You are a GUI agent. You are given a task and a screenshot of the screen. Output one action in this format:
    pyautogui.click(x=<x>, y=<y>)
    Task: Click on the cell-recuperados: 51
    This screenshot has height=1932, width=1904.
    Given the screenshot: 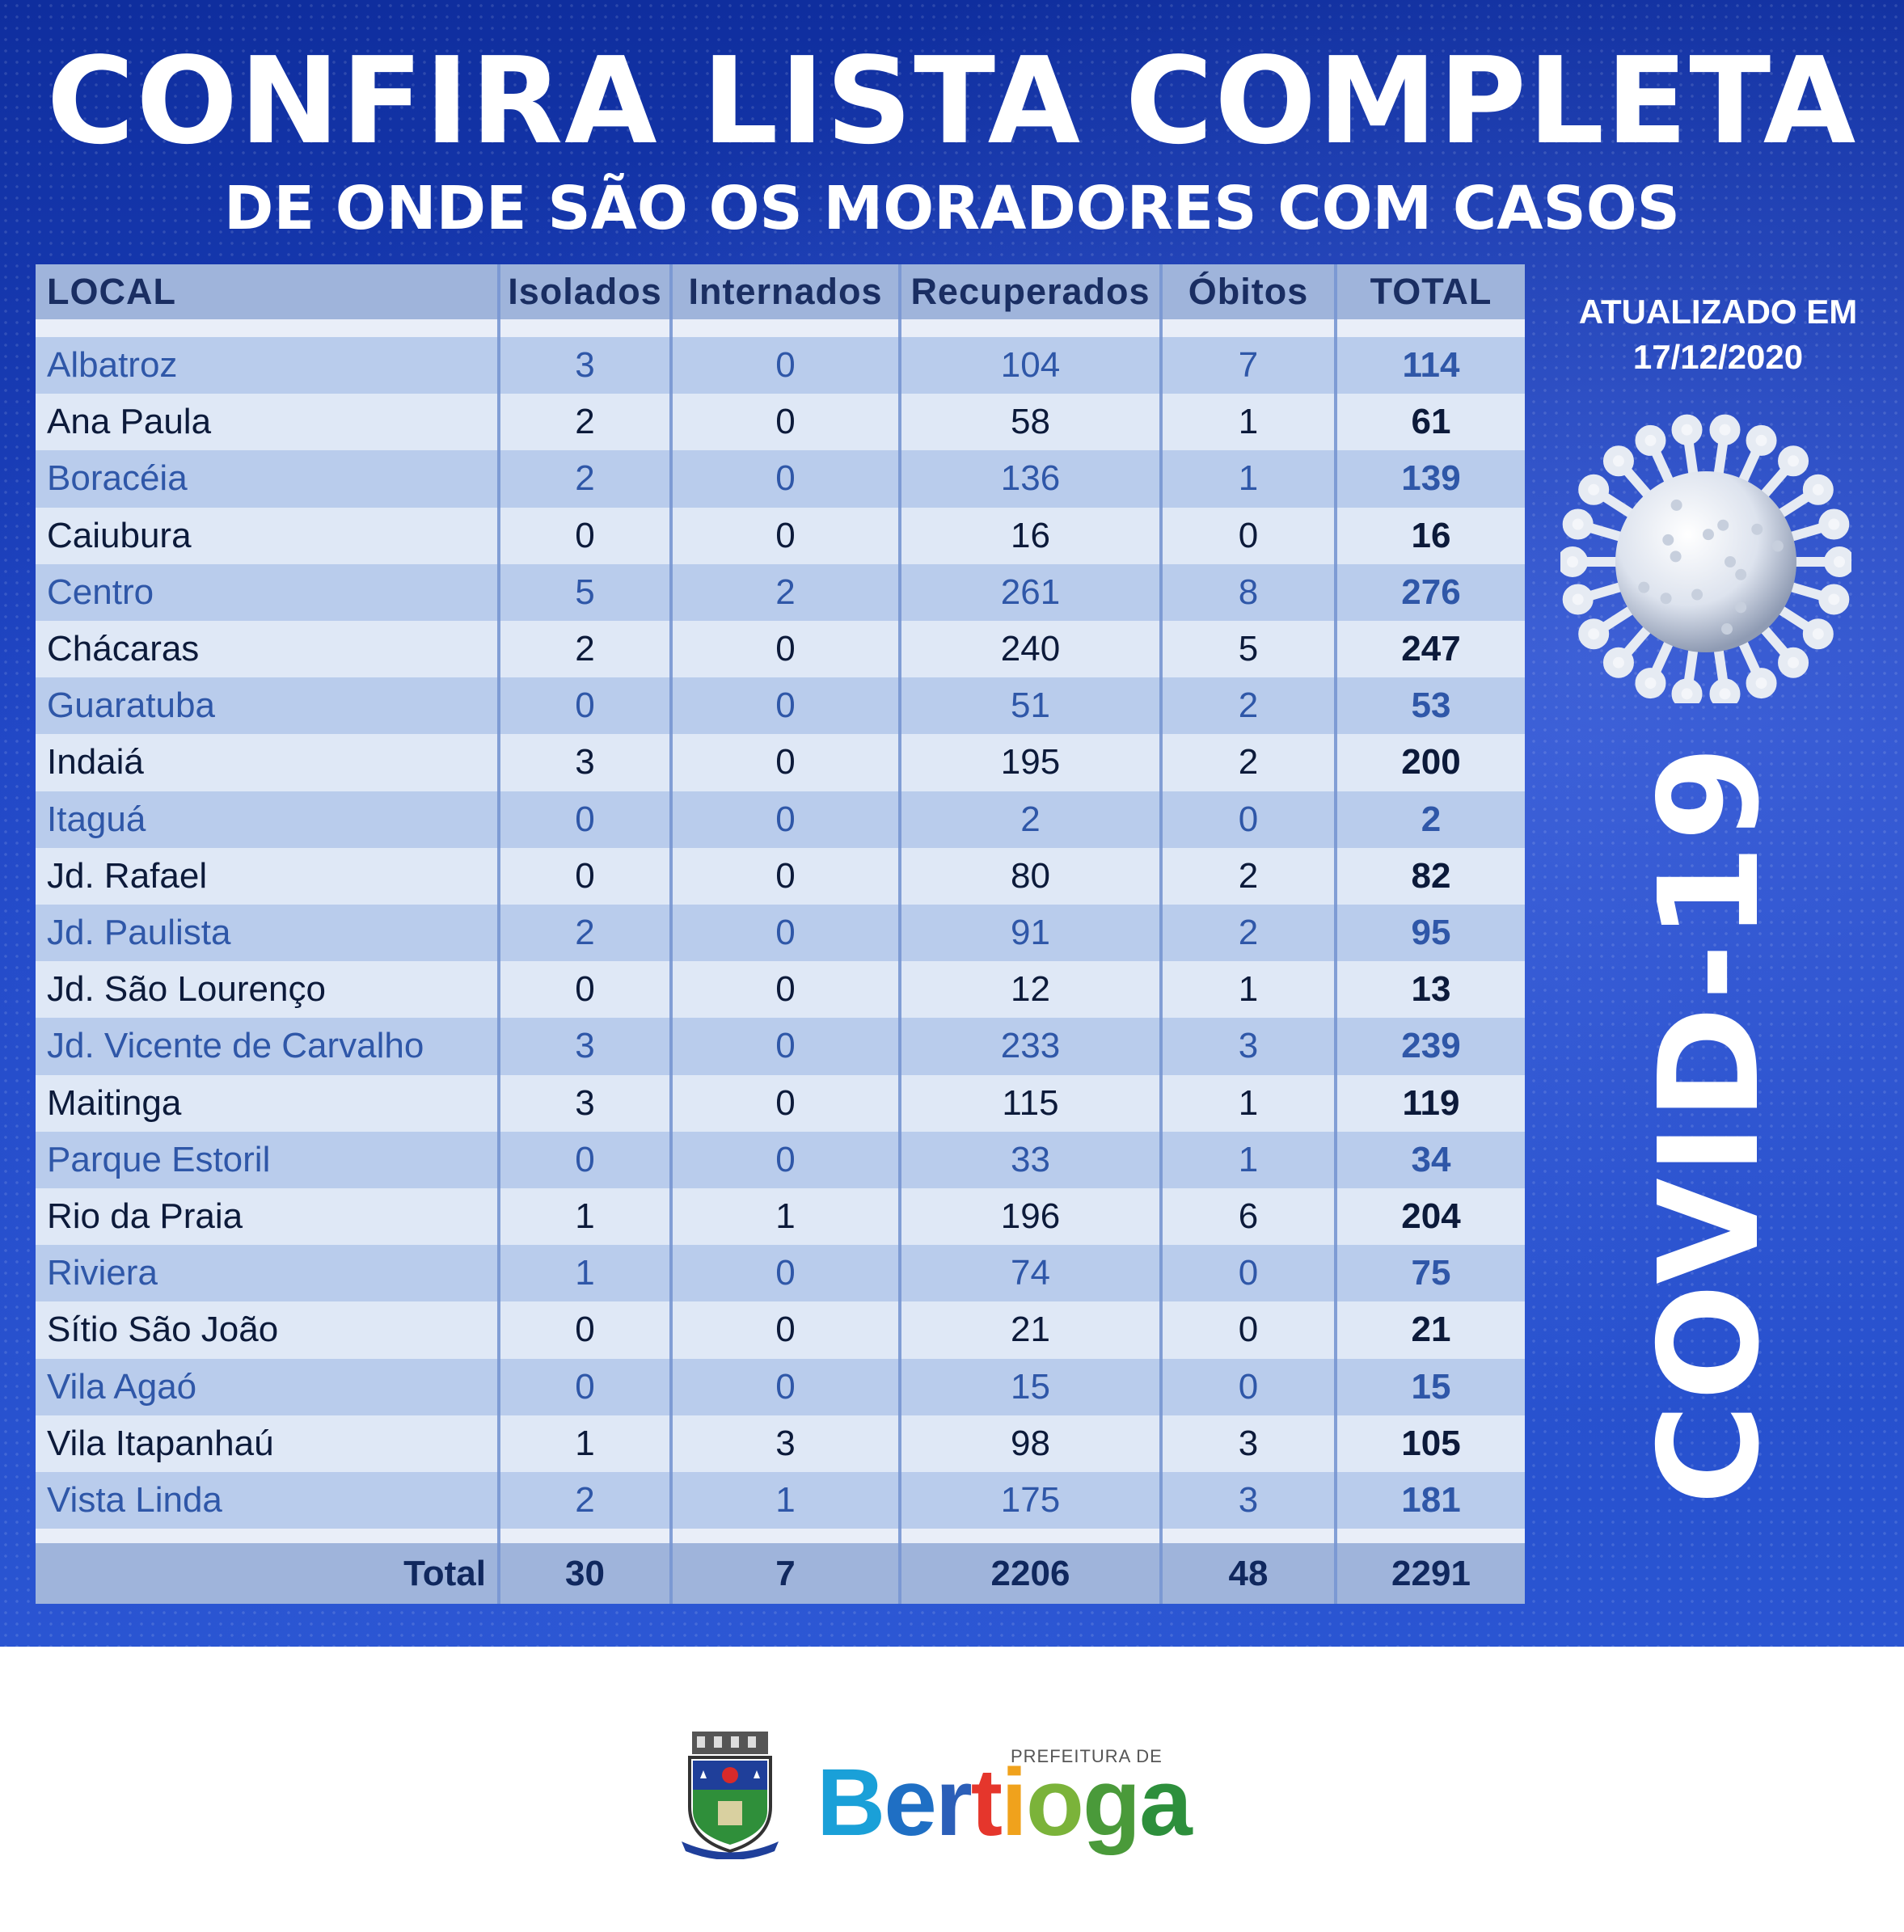 What is the action you would take?
    pyautogui.click(x=1032, y=706)
    